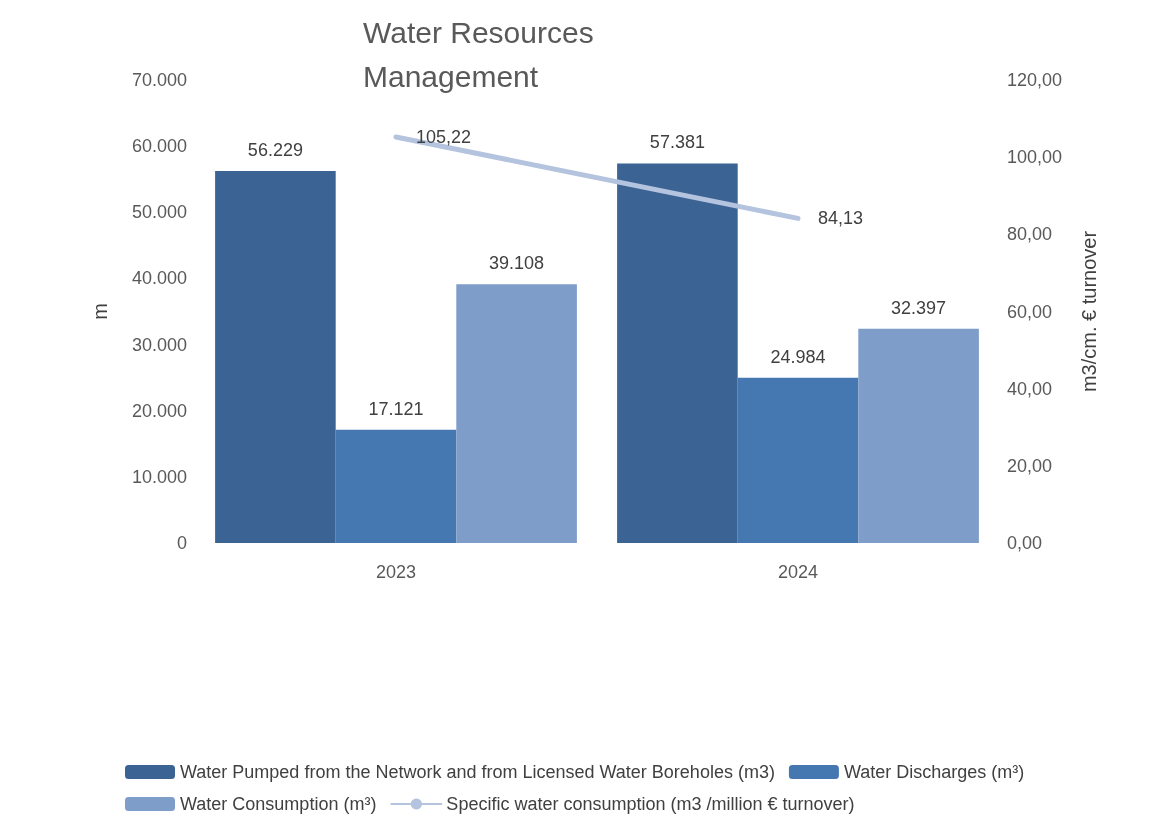  I want to click on data-label: 39.108, so click(517, 263).